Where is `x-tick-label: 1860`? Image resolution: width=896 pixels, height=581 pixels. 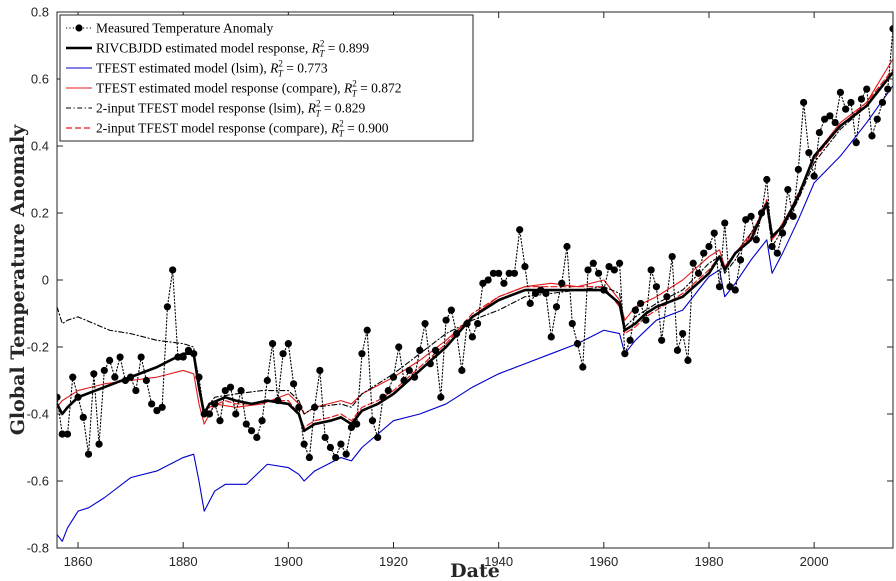
x-tick-label: 1860 is located at coordinates (78, 561).